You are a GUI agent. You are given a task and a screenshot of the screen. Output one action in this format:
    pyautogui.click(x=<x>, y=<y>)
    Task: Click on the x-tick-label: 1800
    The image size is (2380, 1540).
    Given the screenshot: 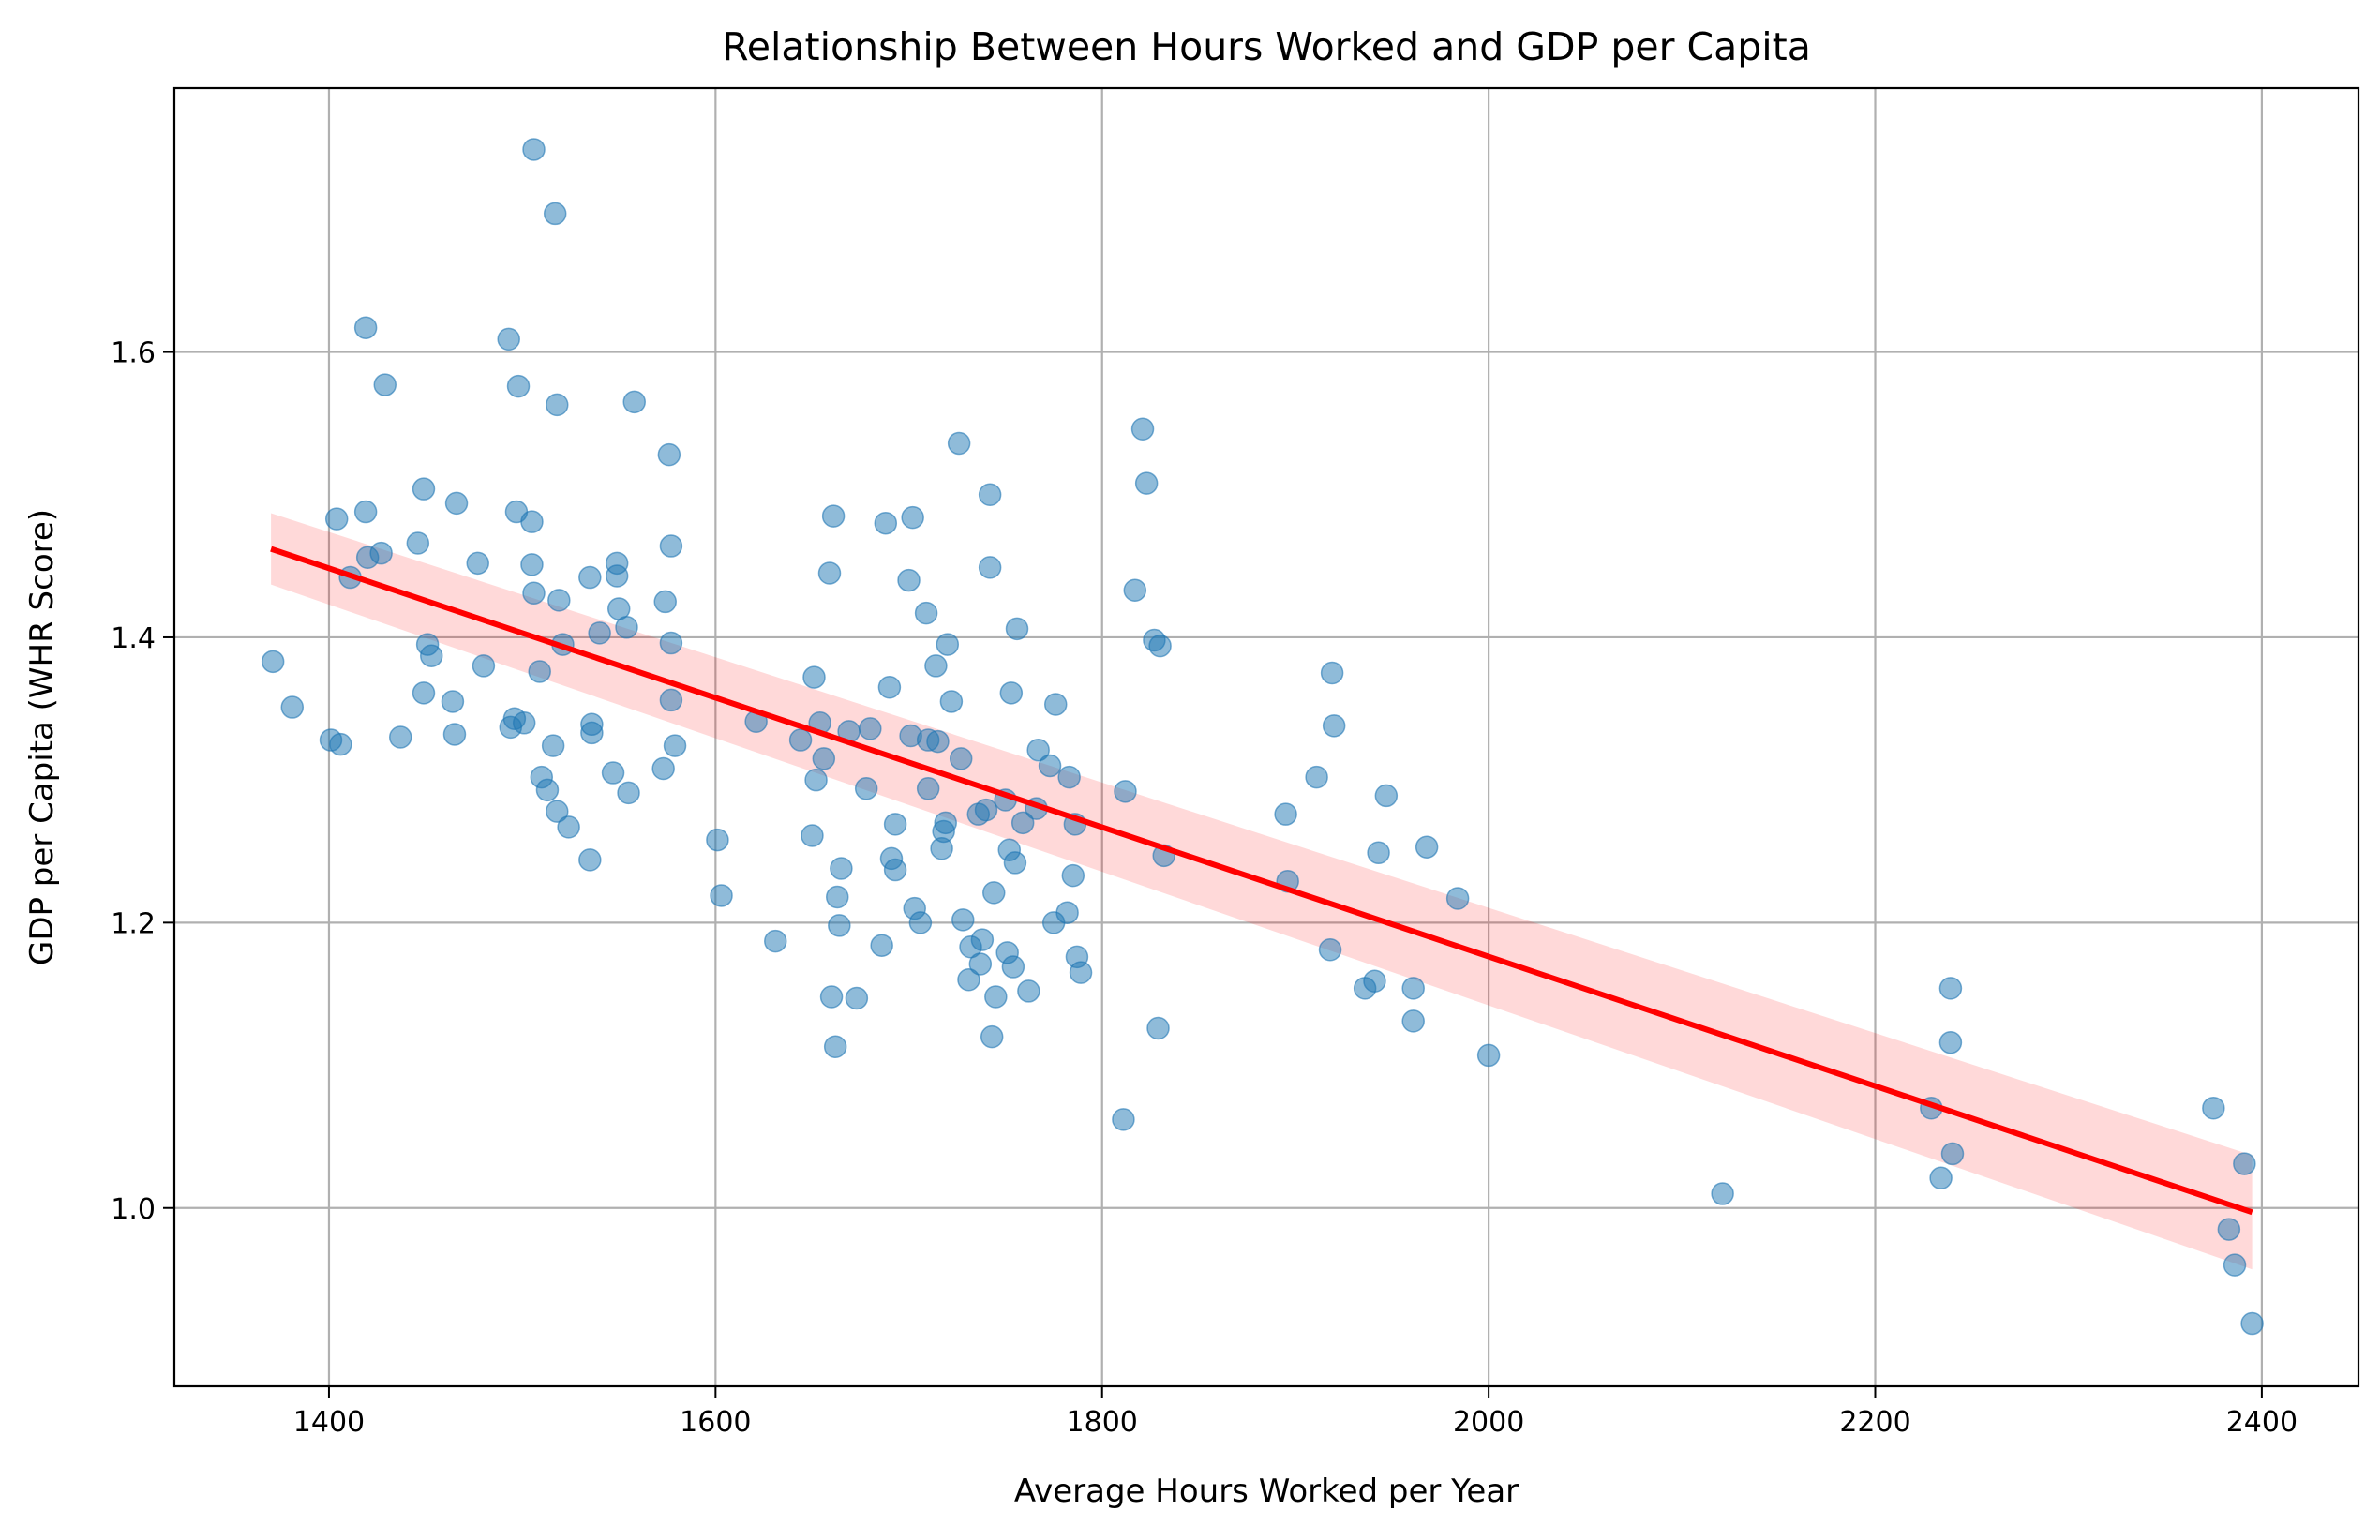 What is the action you would take?
    pyautogui.click(x=1102, y=1422)
    